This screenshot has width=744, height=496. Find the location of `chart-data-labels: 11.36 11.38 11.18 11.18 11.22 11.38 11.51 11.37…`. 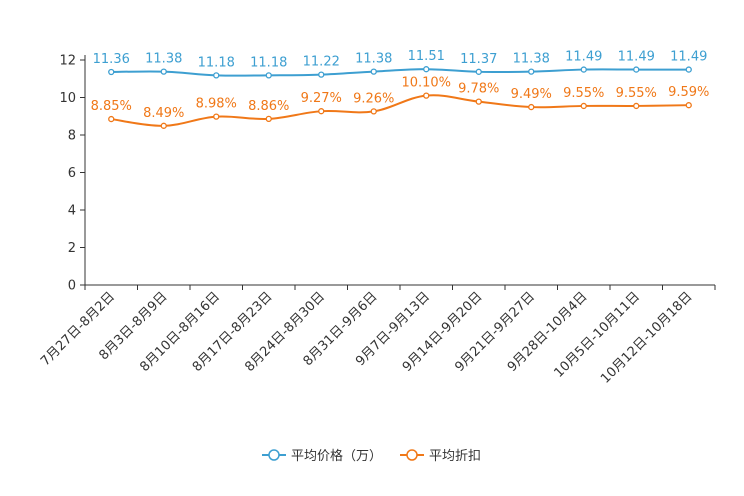

chart-data-labels: 11.36 11.38 11.18 11.18 11.22 11.38 11.51 11.37… is located at coordinates (400, 85).